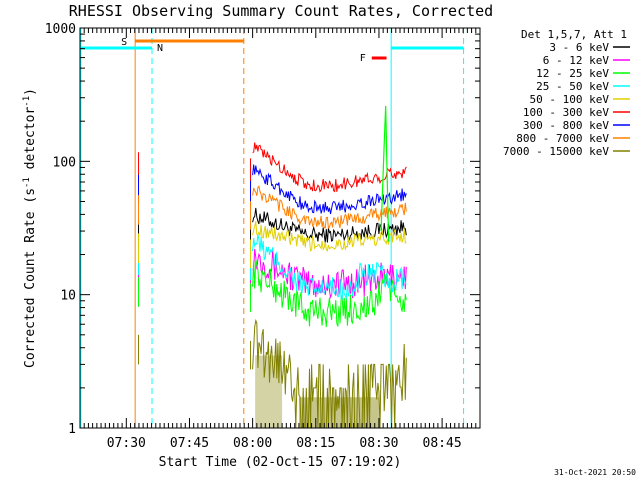  What do you see at coordinates (30, 228) in the screenshot?
I see `y-axis-label: Corrected Count Rate (s-1 detector-1)` at bounding box center [30, 228].